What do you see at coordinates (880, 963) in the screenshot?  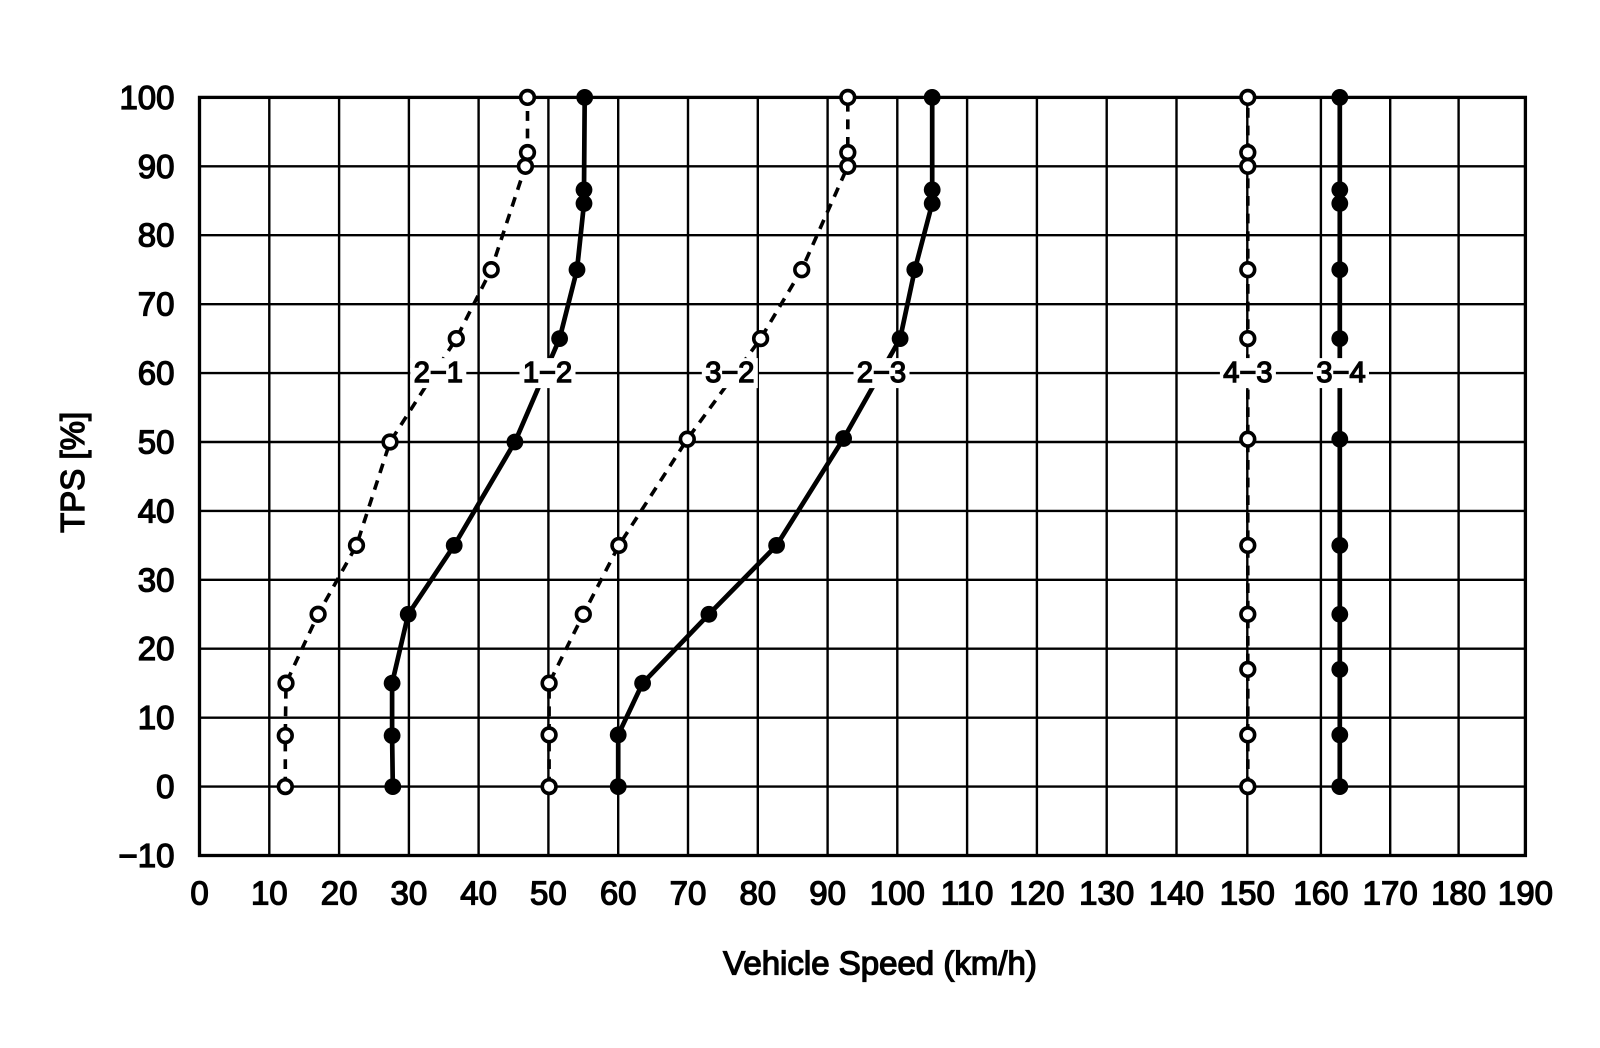 I see `svg-text: Vehicle Speed (km/h)` at bounding box center [880, 963].